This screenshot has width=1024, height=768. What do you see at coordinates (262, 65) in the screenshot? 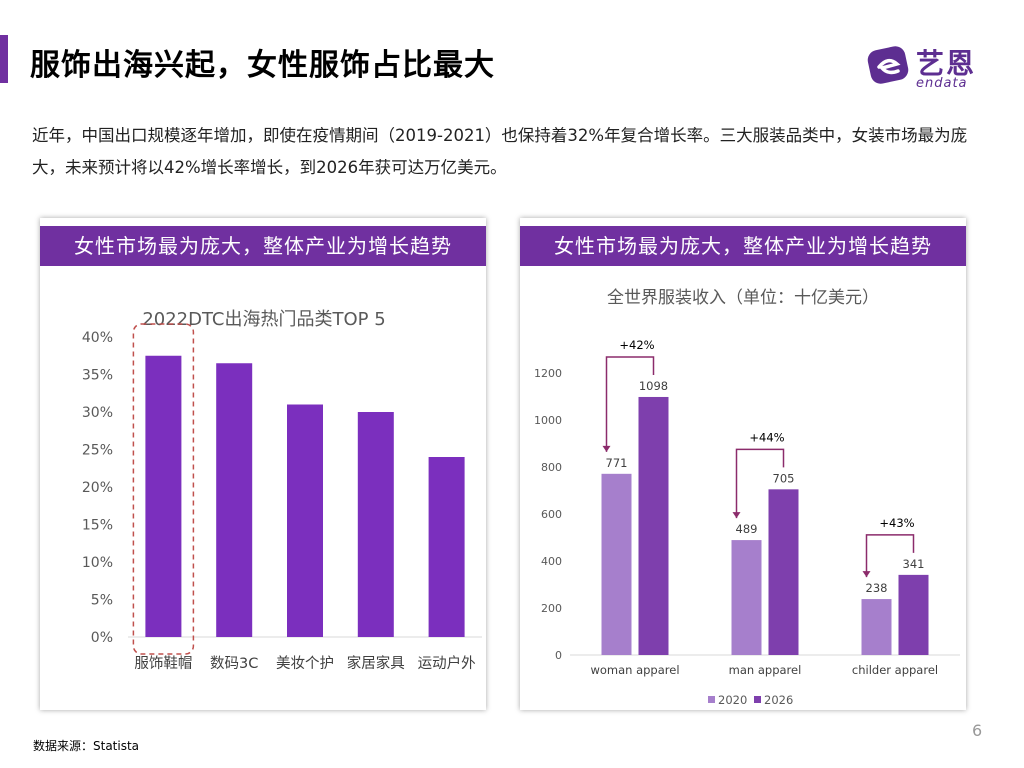
I see `page-title: 服饰出海兴起，女性服饰占比最大` at bounding box center [262, 65].